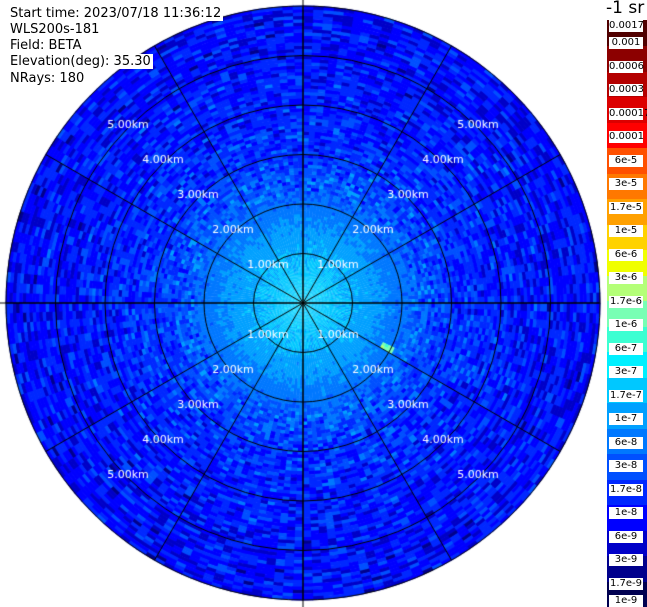  I want to click on colorbar-tick-label: 1.7e-8, so click(626, 489).